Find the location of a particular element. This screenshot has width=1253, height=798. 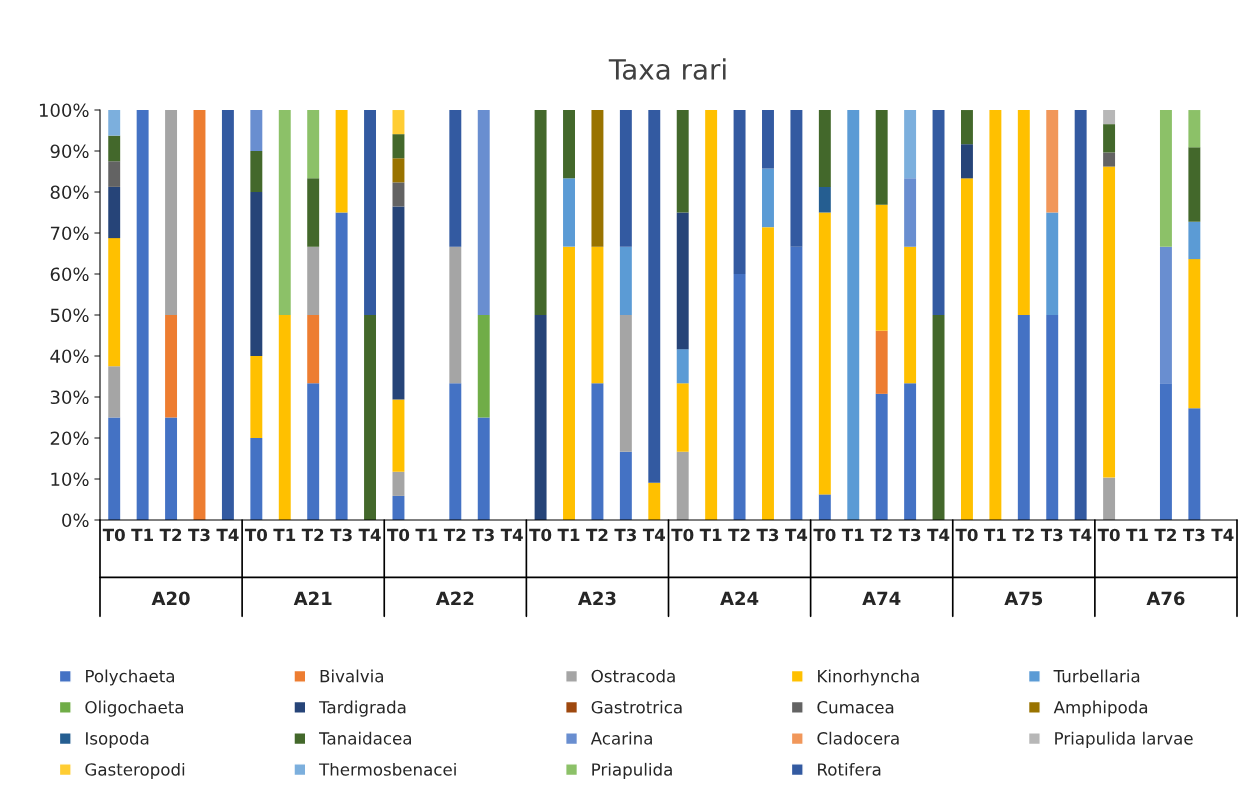

y-tick-label: 0% is located at coordinates (75, 520).